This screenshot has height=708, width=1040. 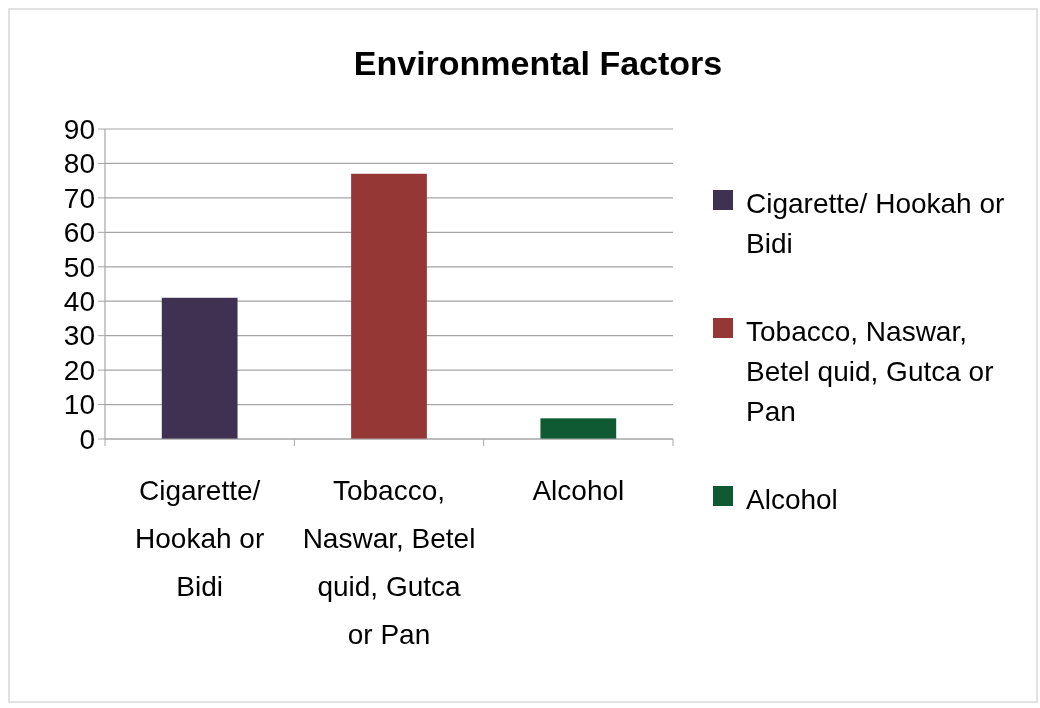 I want to click on y-tick-label: 30, so click(x=79, y=336).